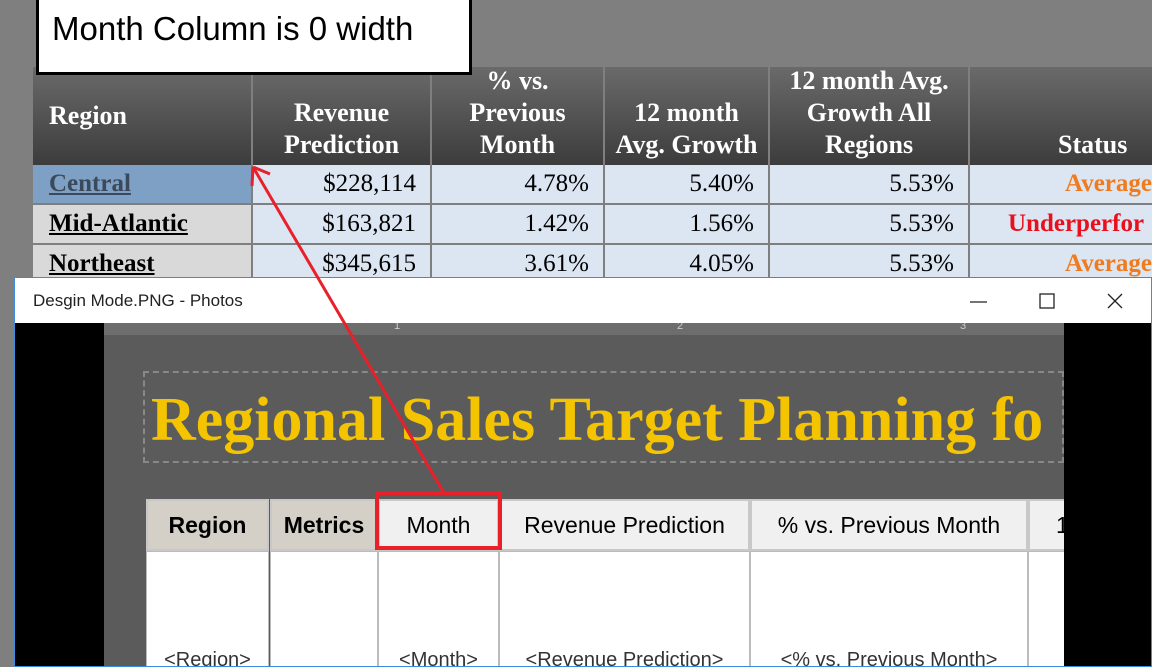  What do you see at coordinates (603, 417) in the screenshot?
I see `design-title: Regional Sales Target Planning fo` at bounding box center [603, 417].